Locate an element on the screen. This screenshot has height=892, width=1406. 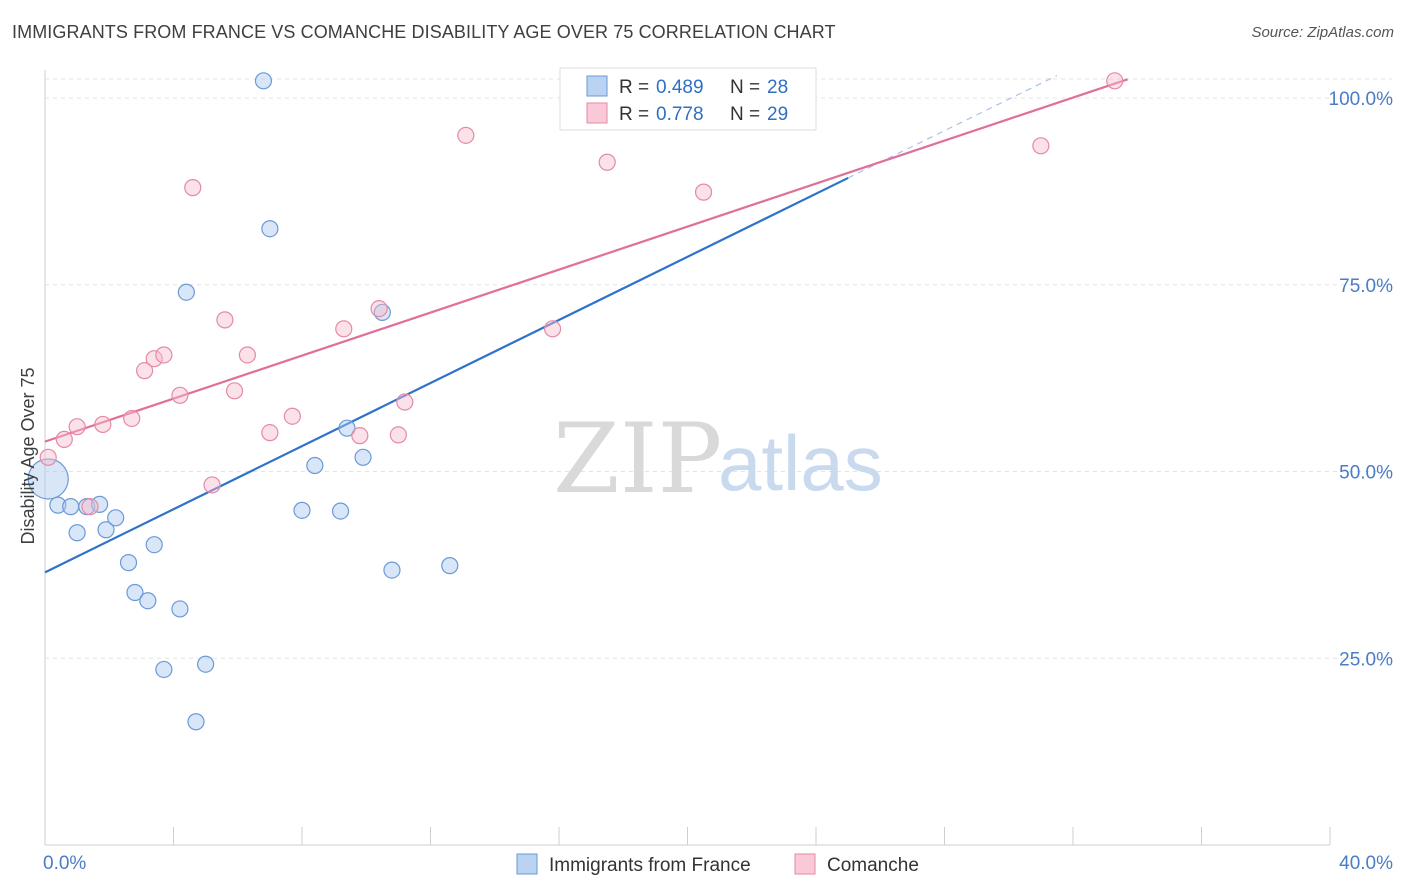
legend-n-label-comanche: N = is located at coordinates (745, 114).